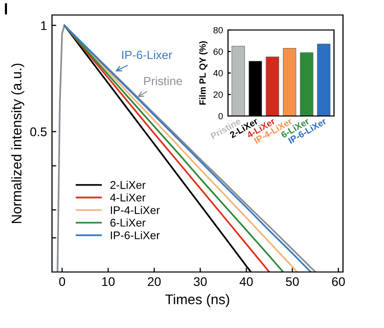 The width and height of the screenshot is (384, 328). Describe the element at coordinates (292, 281) in the screenshot. I see `x-tick-label: 50` at that location.